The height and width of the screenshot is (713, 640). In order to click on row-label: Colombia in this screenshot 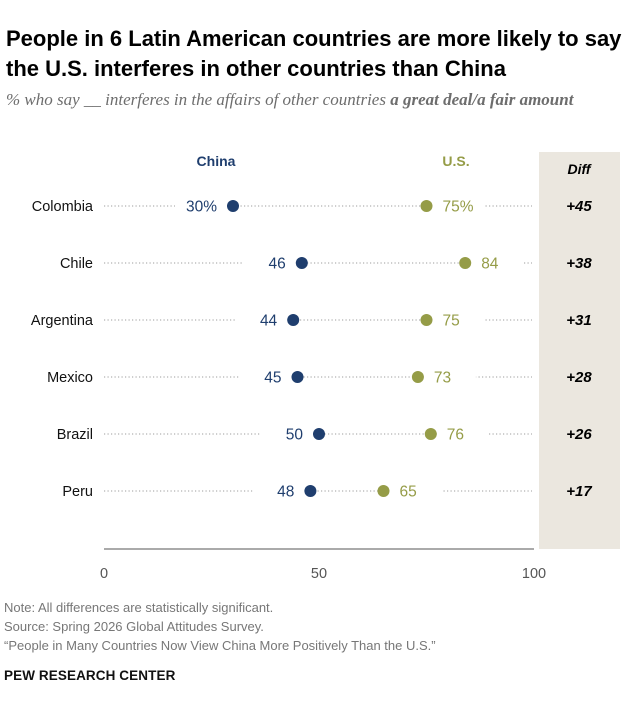, I will do `click(63, 207)`.